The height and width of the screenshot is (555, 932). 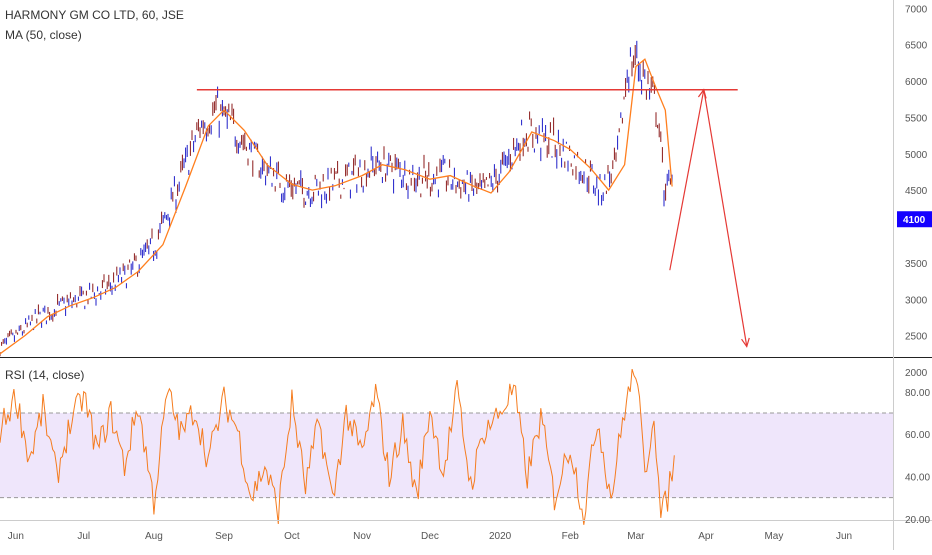 I want to click on projection-arrowhead-down, so click(x=745, y=342).